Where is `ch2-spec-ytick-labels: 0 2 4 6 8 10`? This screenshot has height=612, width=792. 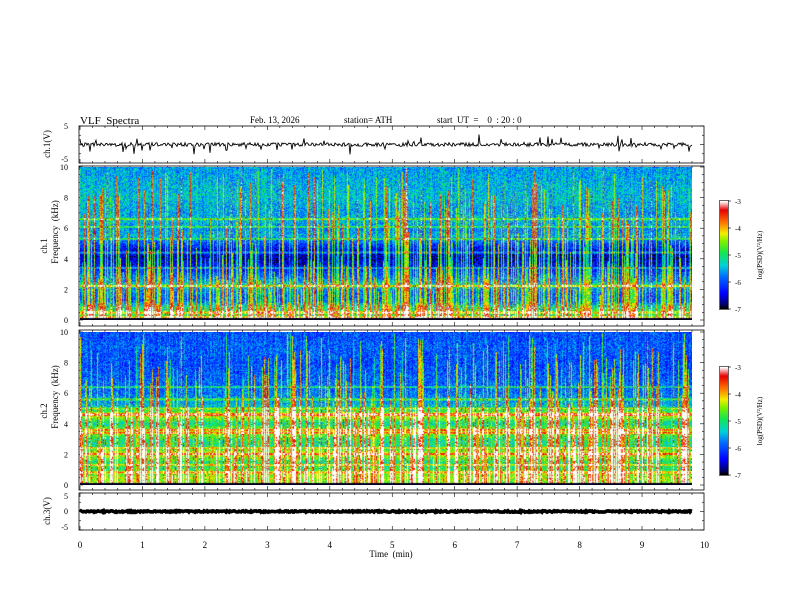
ch2-spec-ytick-labels: 0 2 4 6 8 10 is located at coordinates (64, 409).